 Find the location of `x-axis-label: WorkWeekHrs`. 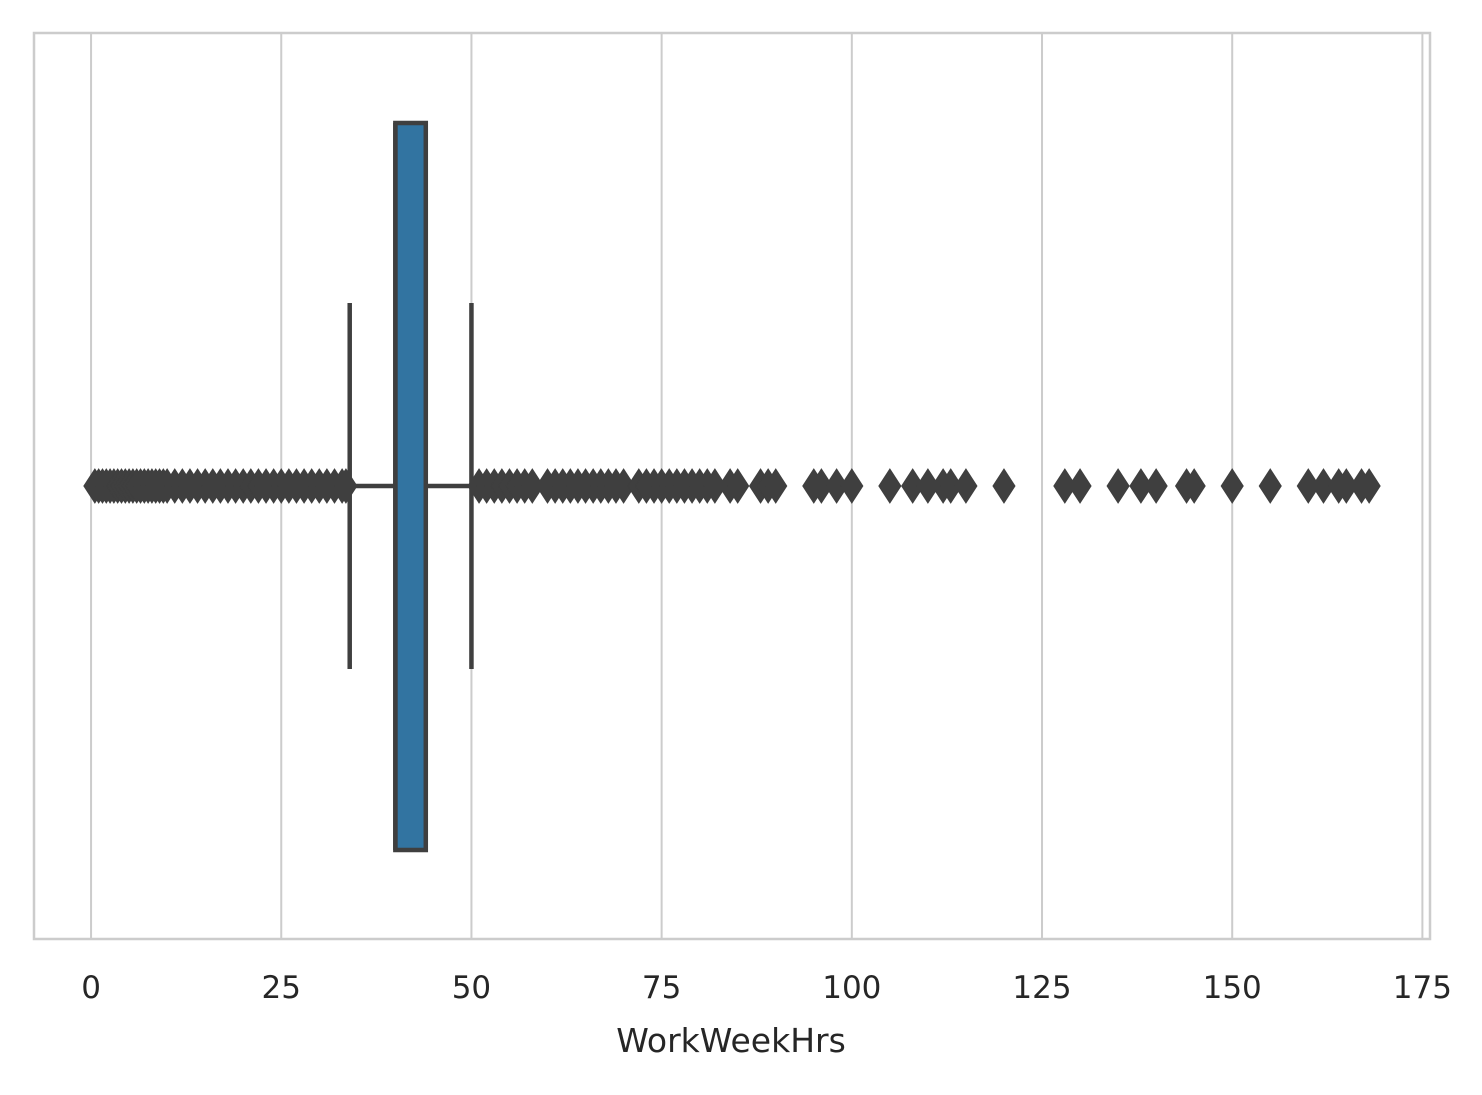

x-axis-label: WorkWeekHrs is located at coordinates (731, 1040).